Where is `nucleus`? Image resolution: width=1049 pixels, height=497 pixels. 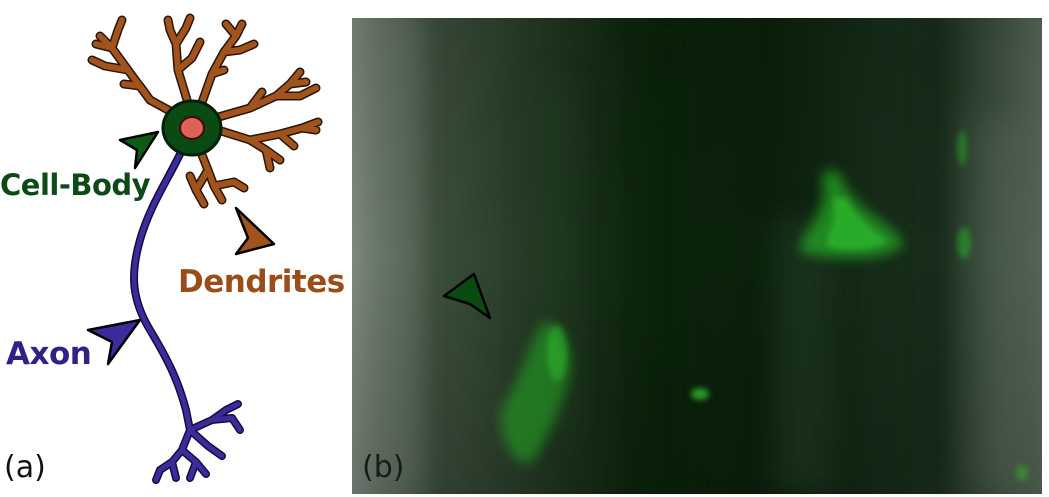 nucleus is located at coordinates (192, 128).